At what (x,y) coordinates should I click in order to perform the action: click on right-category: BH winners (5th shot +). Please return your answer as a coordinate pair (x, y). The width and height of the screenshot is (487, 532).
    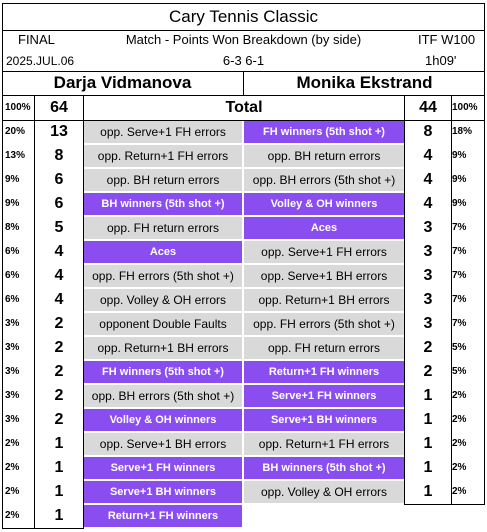
    Looking at the image, I should click on (324, 468).